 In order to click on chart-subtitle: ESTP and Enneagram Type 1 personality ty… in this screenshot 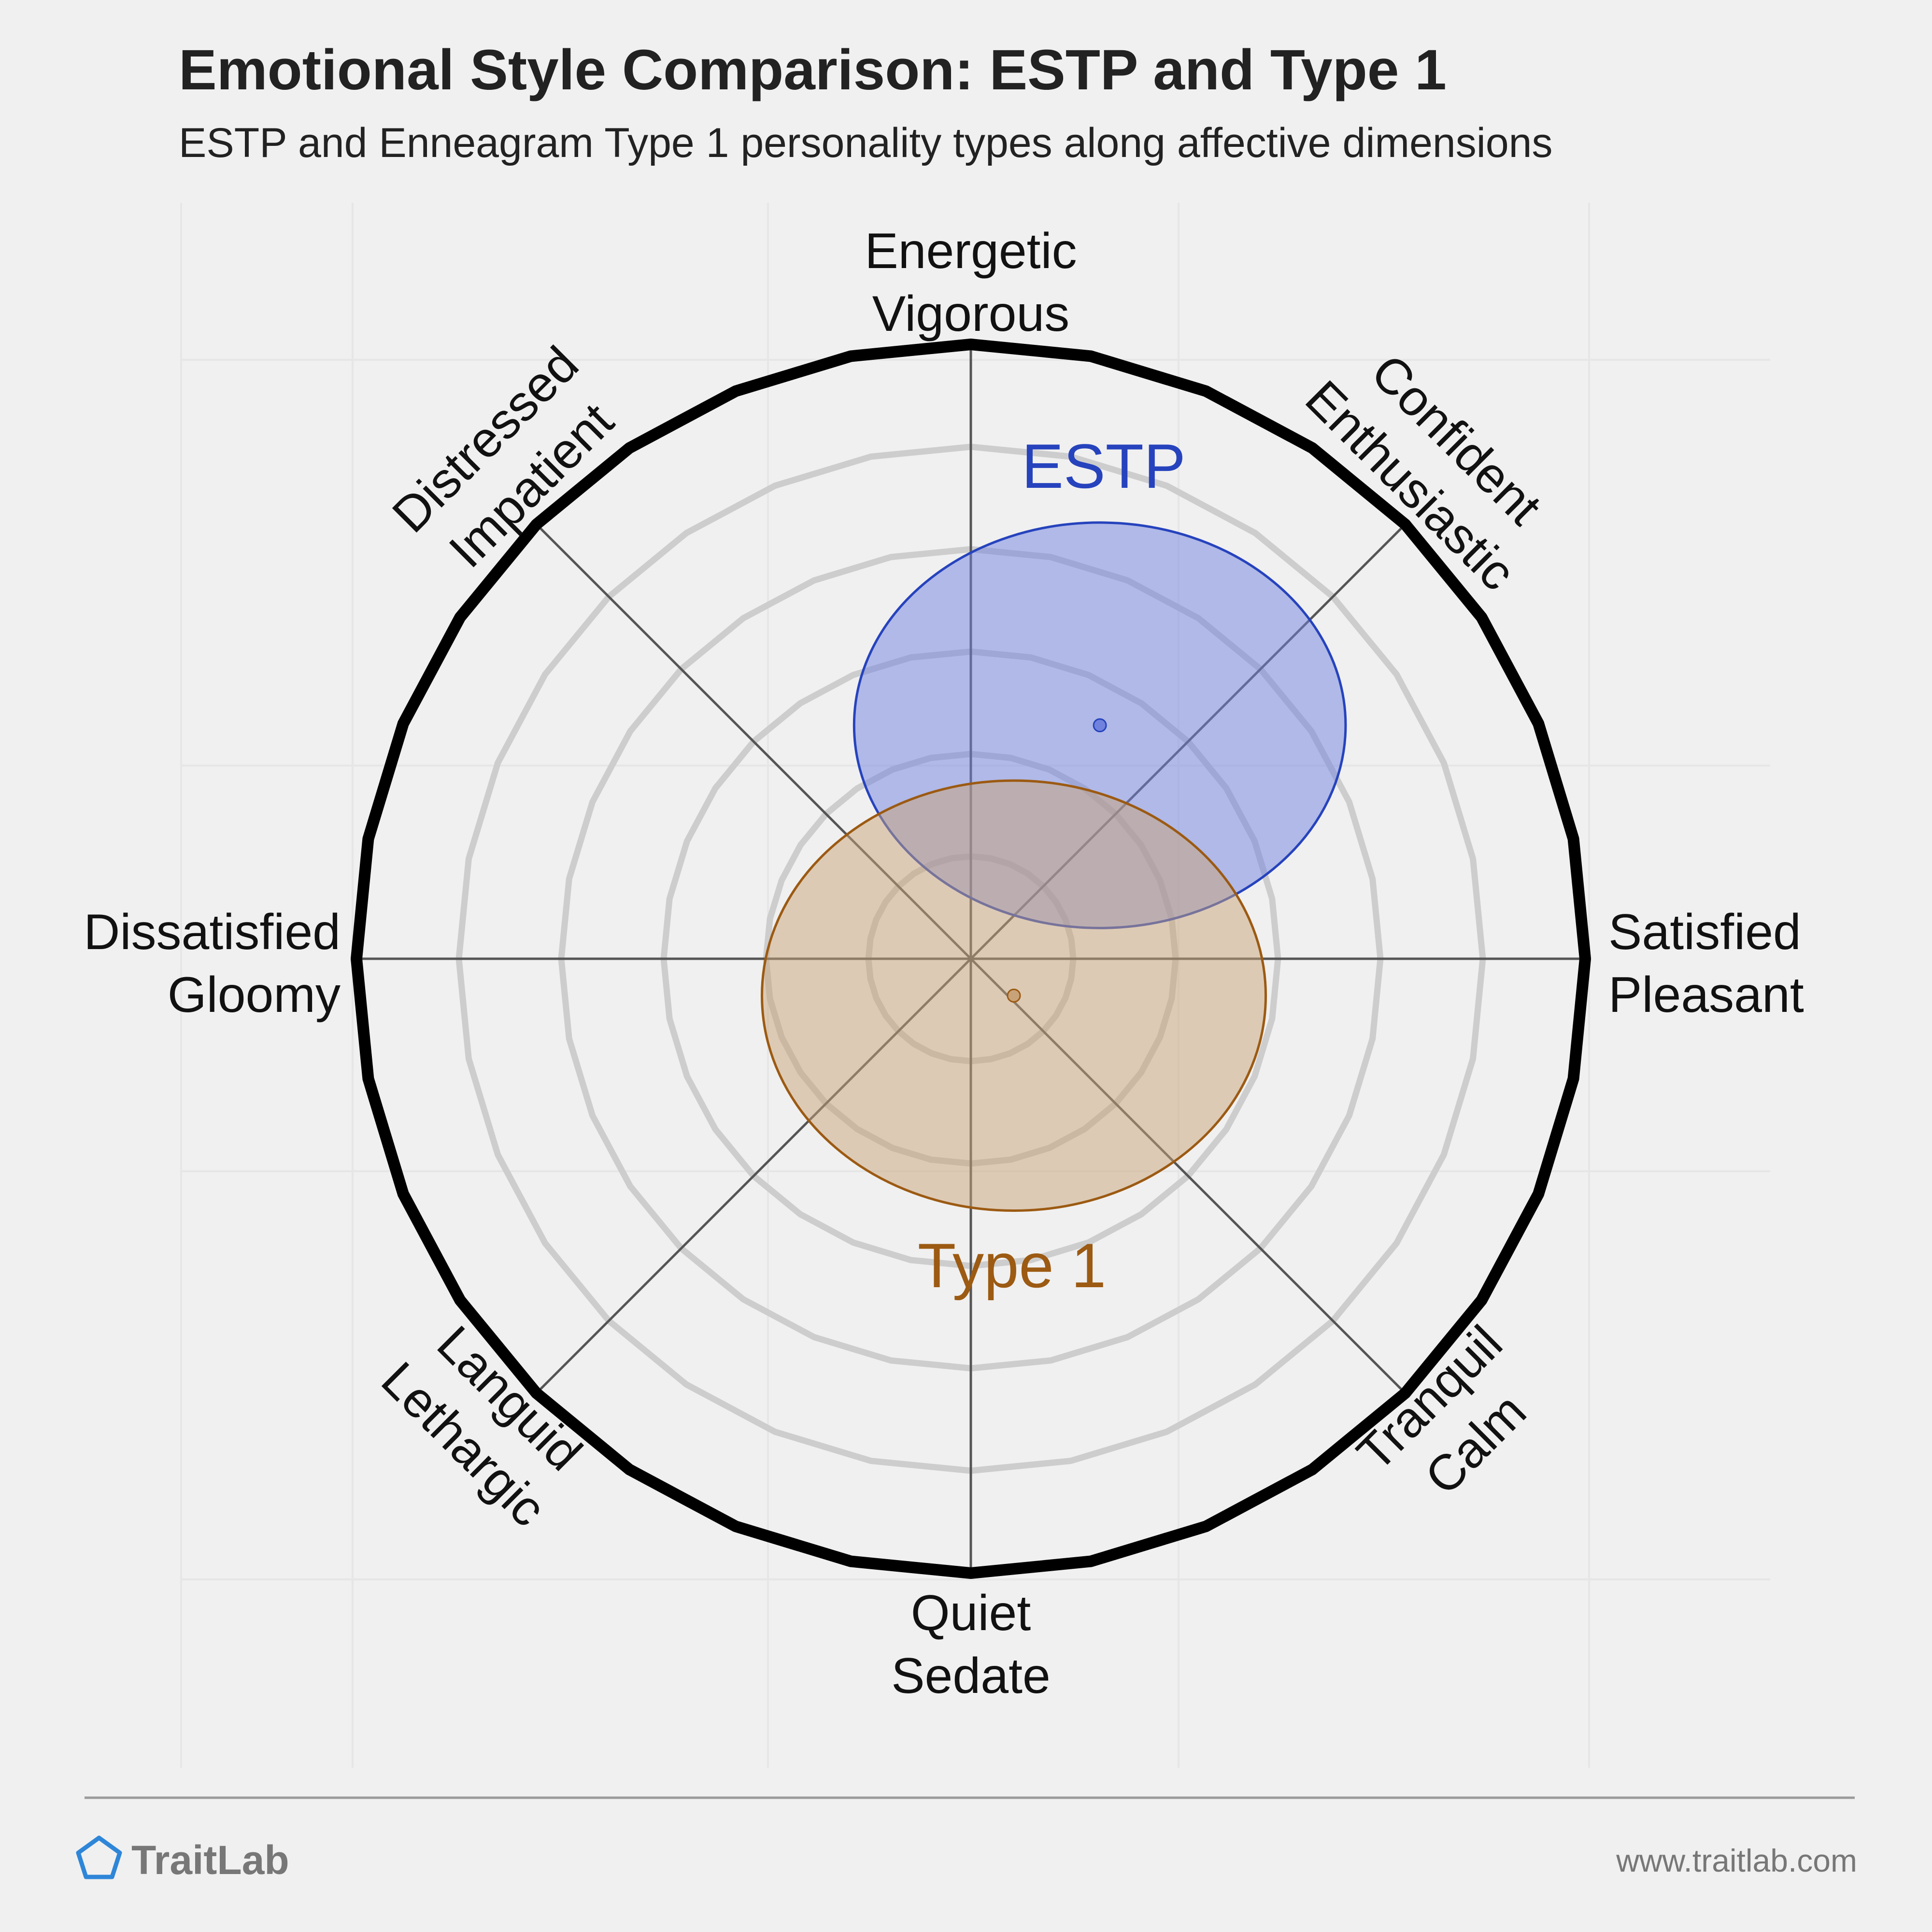, I will do `click(866, 143)`.